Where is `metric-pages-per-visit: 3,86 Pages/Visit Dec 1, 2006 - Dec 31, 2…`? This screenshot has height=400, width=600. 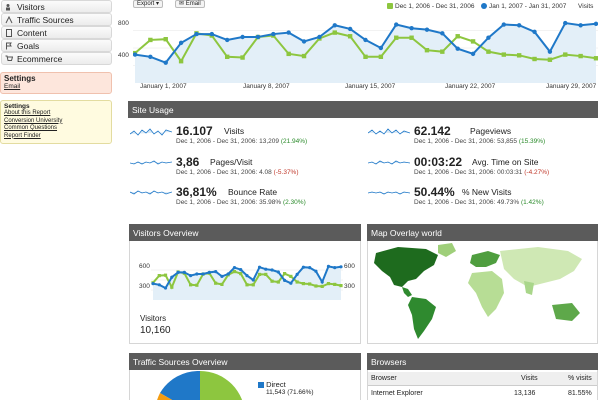
metric-pages-per-visit: 3,86 Pages/Visit Dec 1, 2006 - Dec 31, 2… is located at coordinates (245, 167).